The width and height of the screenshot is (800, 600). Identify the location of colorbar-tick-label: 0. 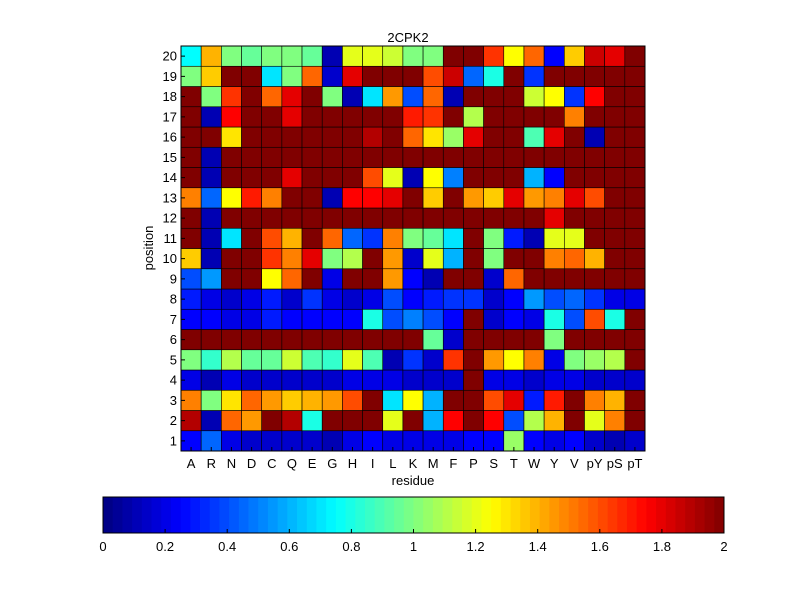
(102, 546).